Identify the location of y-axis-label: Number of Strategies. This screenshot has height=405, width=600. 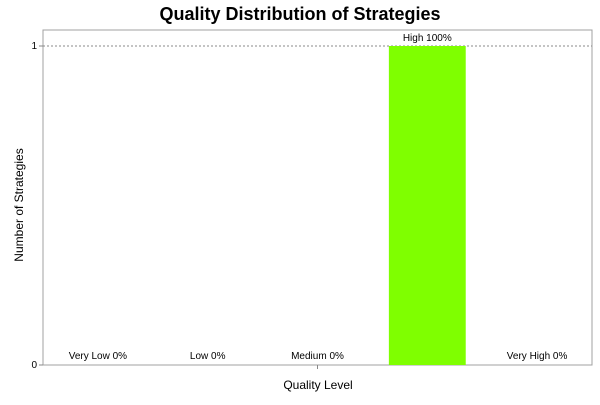
(19, 204).